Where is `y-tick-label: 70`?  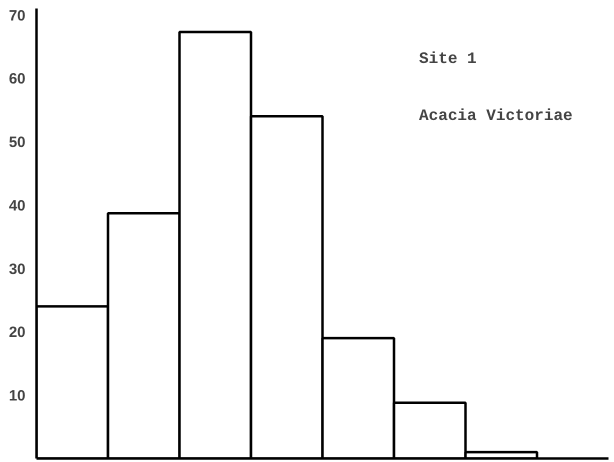 y-tick-label: 70 is located at coordinates (17, 15).